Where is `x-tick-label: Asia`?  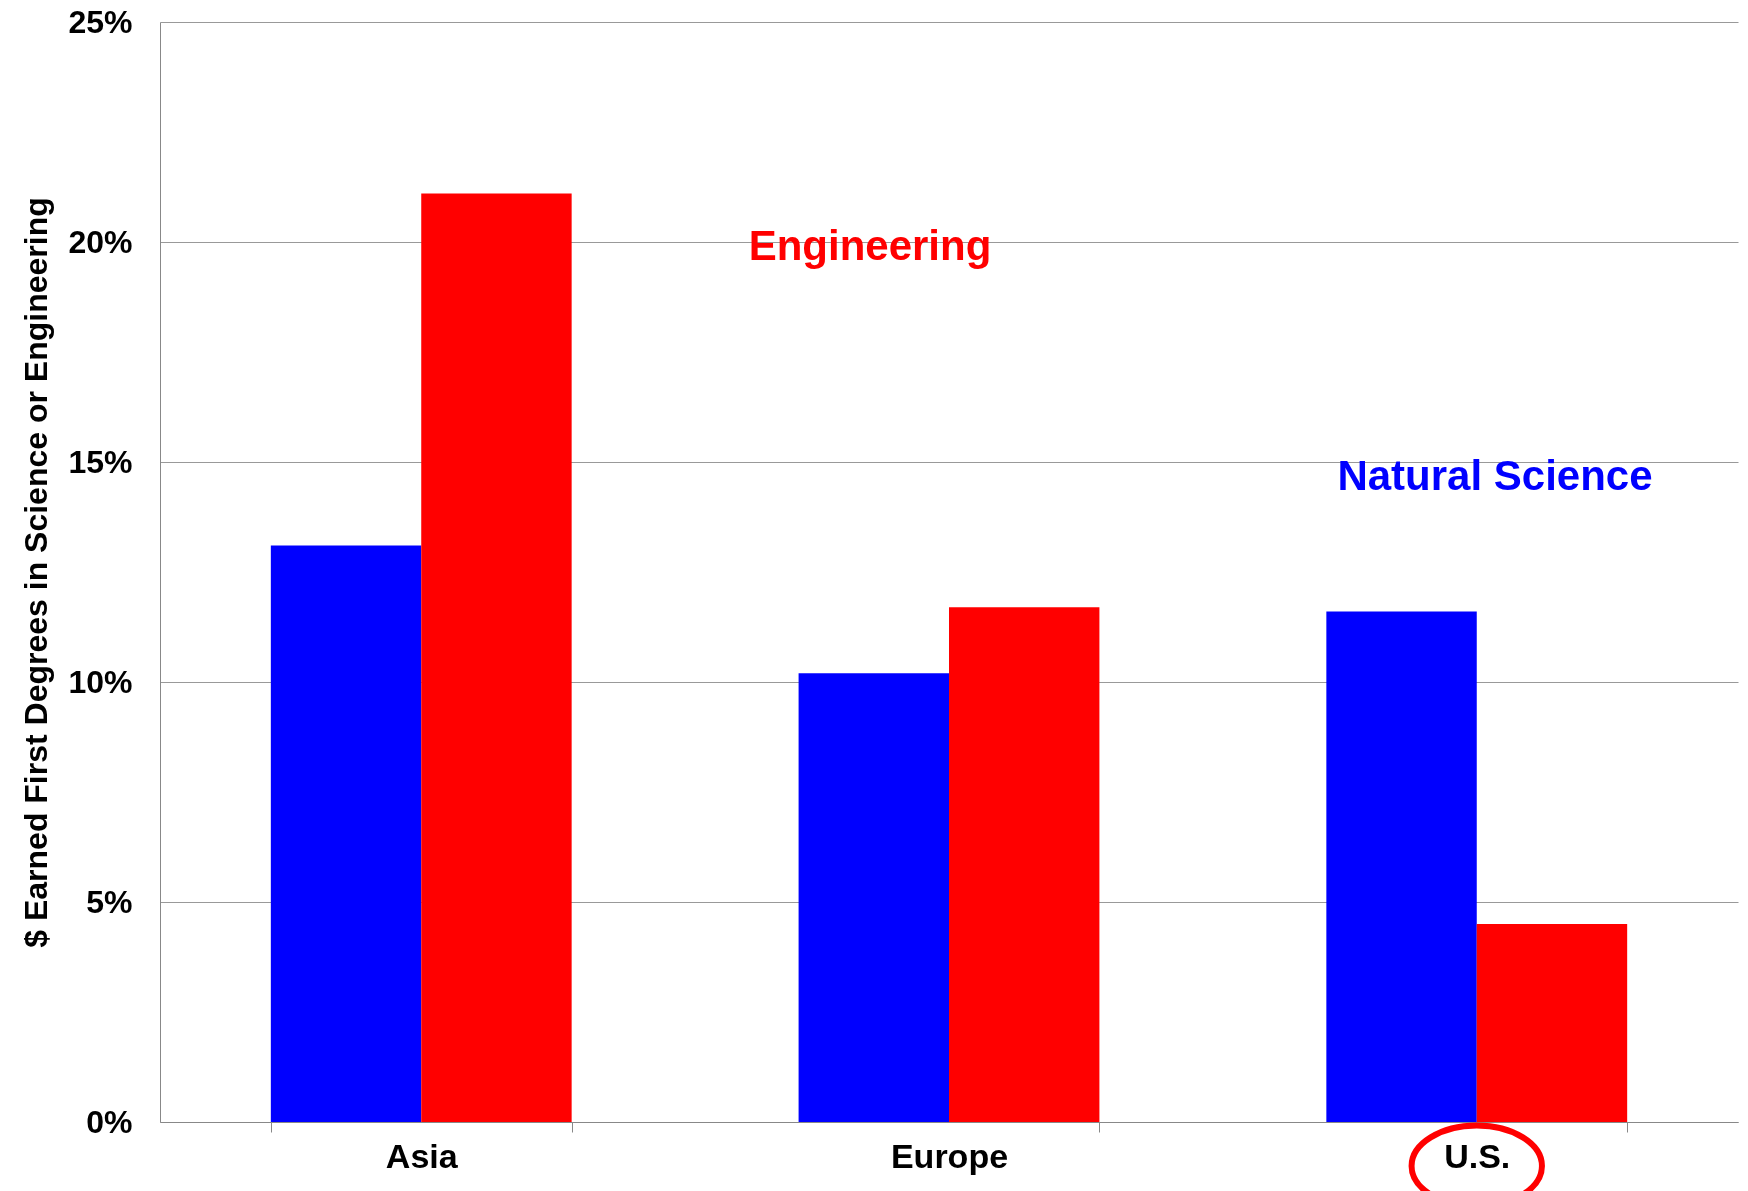
x-tick-label: Asia is located at coordinates (422, 1155).